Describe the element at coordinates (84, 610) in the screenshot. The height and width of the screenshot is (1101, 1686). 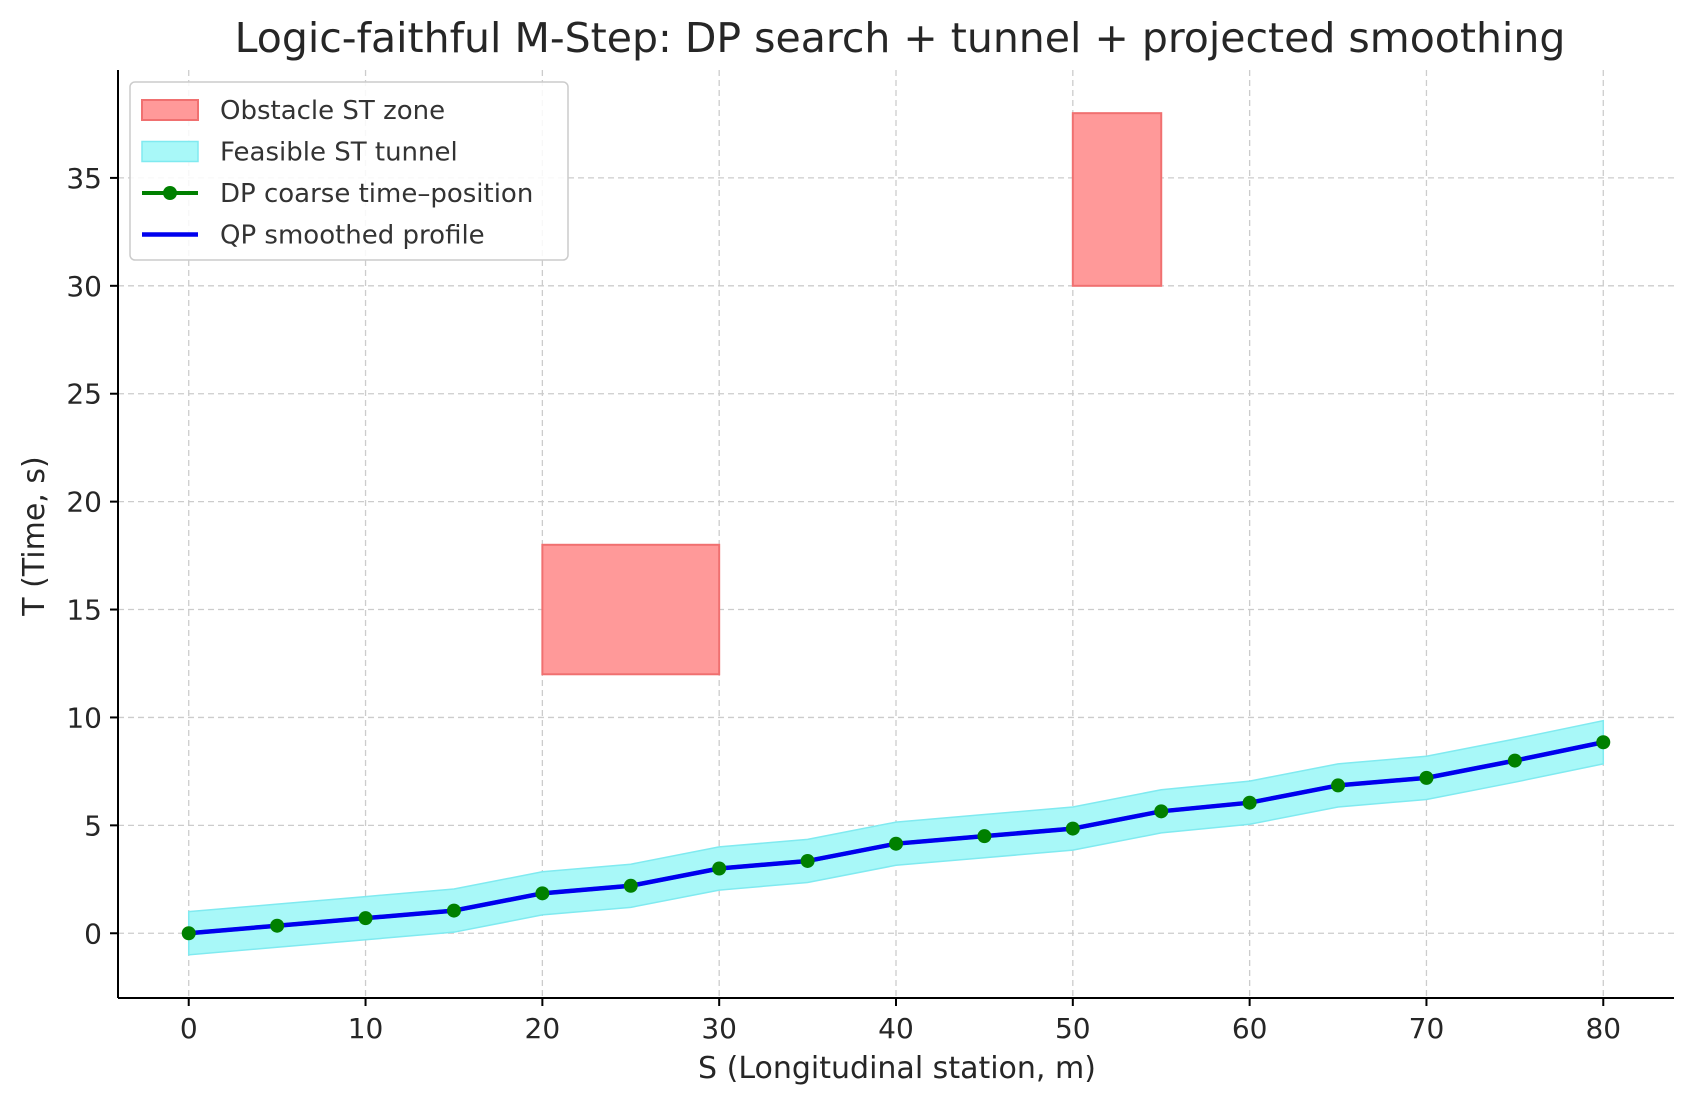
I see `y-tick-label: 15` at that location.